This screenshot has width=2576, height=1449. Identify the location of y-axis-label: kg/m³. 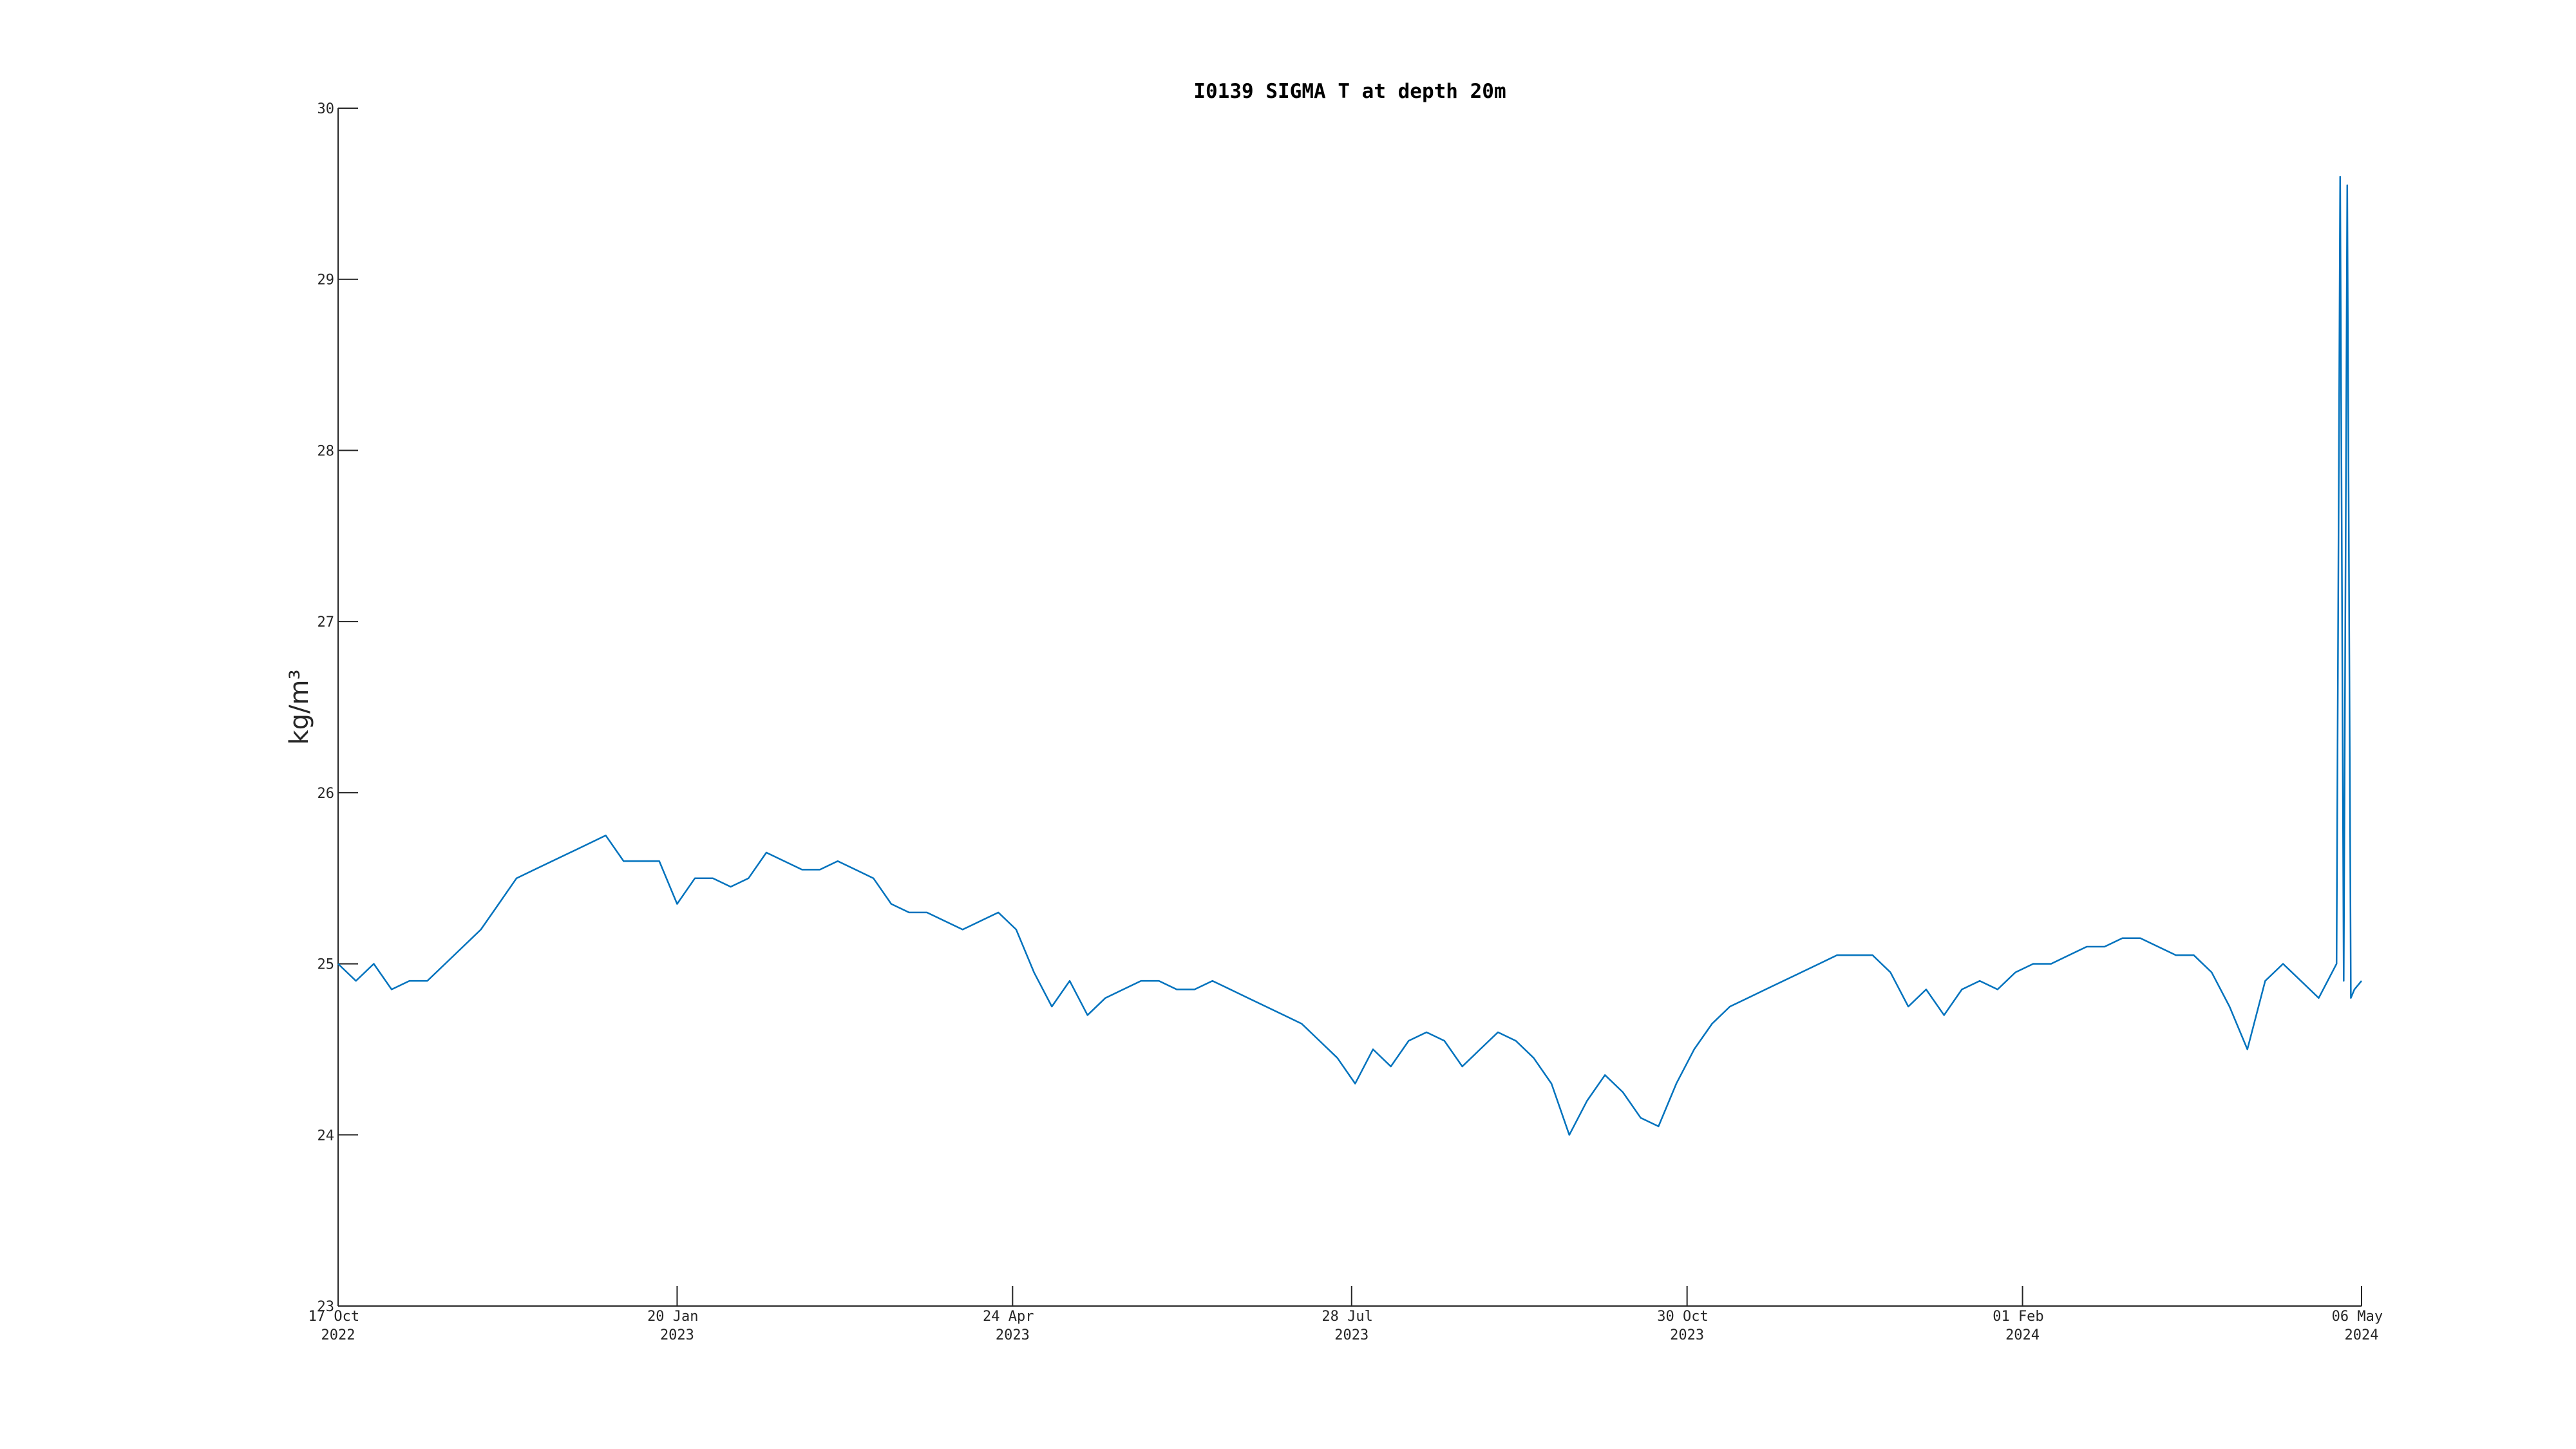
(299, 707).